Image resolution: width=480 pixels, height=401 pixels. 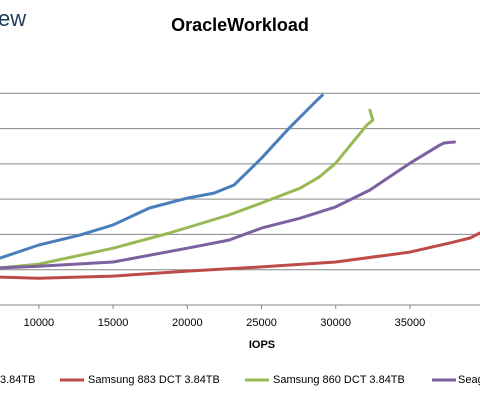 I want to click on legend-label: Seag, so click(x=469, y=380).